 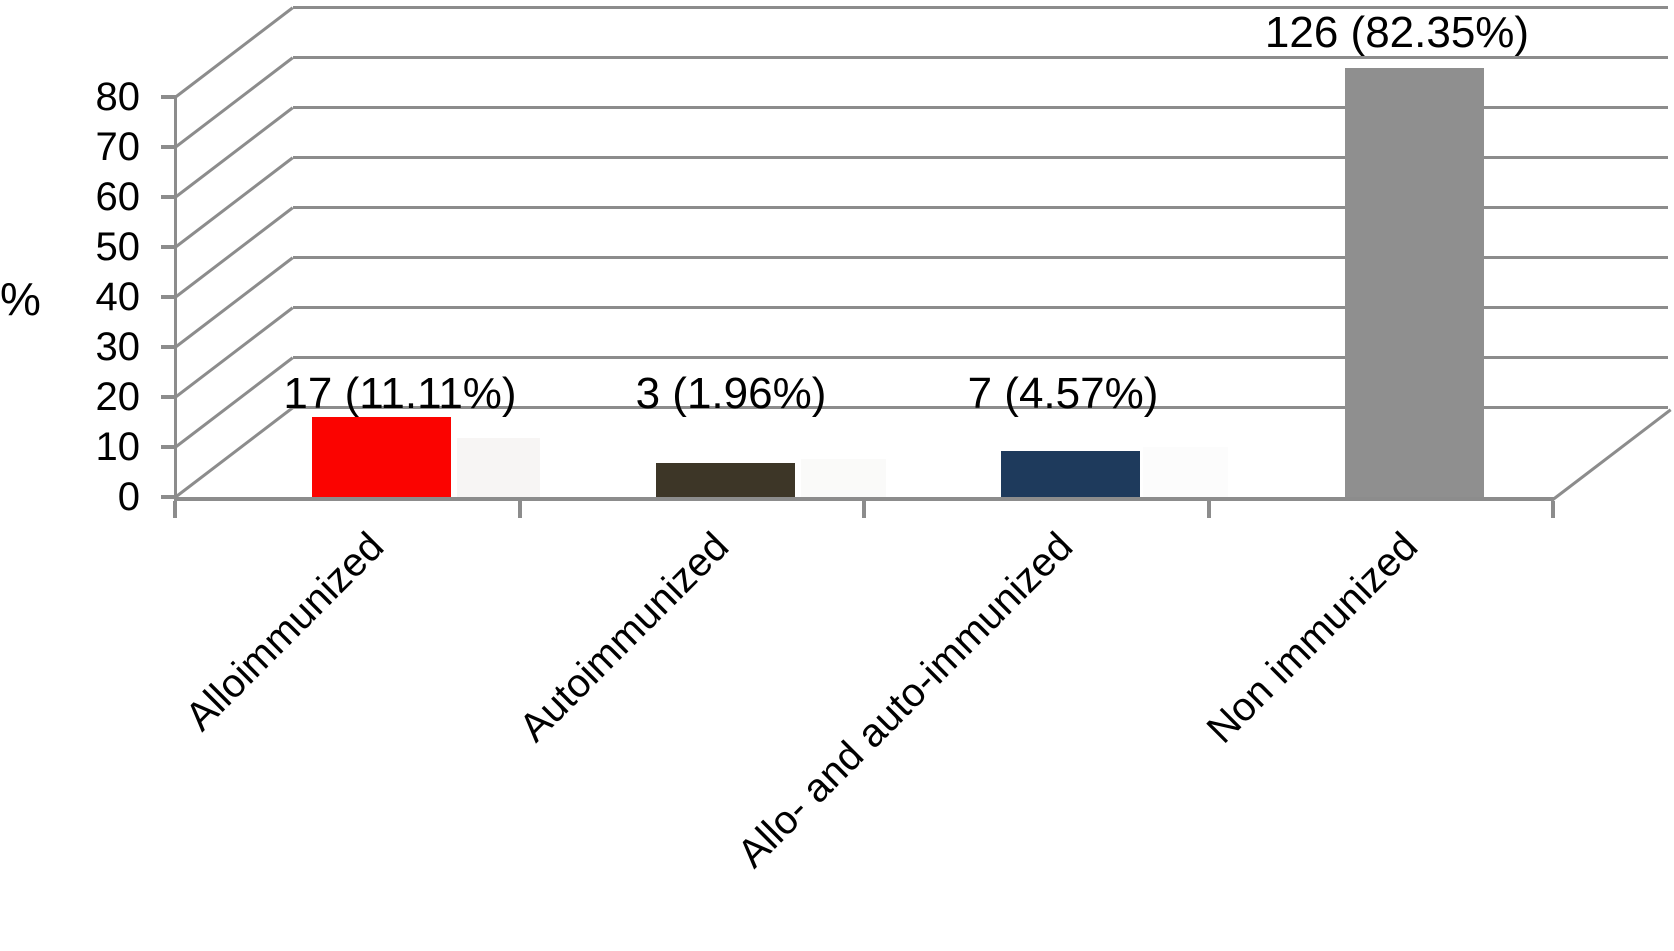 What do you see at coordinates (118, 147) in the screenshot?
I see `y-tick-label: 70` at bounding box center [118, 147].